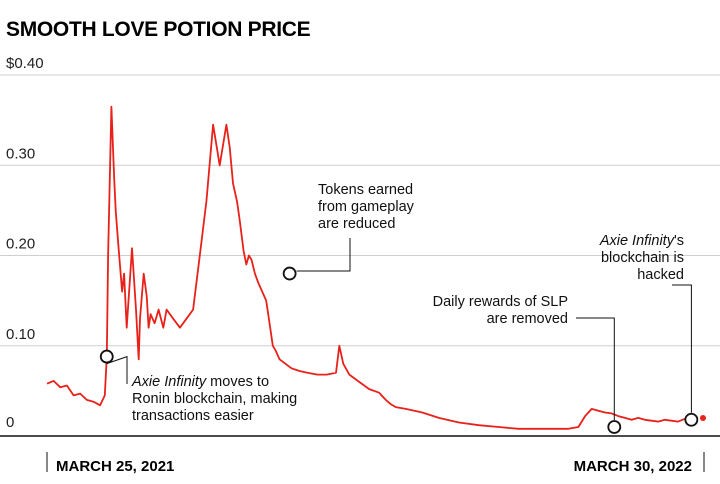  Describe the element at coordinates (500, 302) in the screenshot. I see `annotation-text: Daily rewards of SLP` at that location.